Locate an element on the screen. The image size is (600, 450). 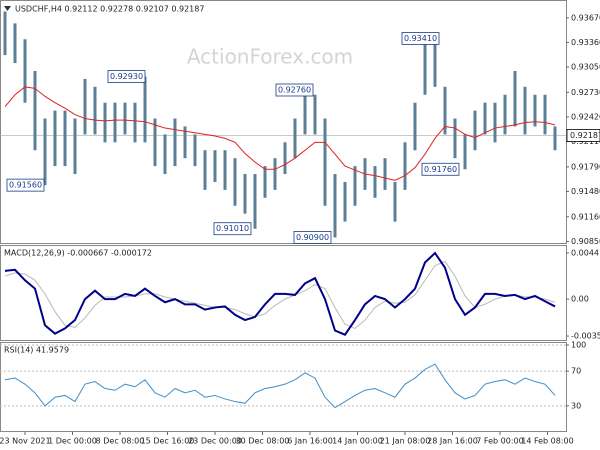
current-price-box is located at coordinates (583, 135).